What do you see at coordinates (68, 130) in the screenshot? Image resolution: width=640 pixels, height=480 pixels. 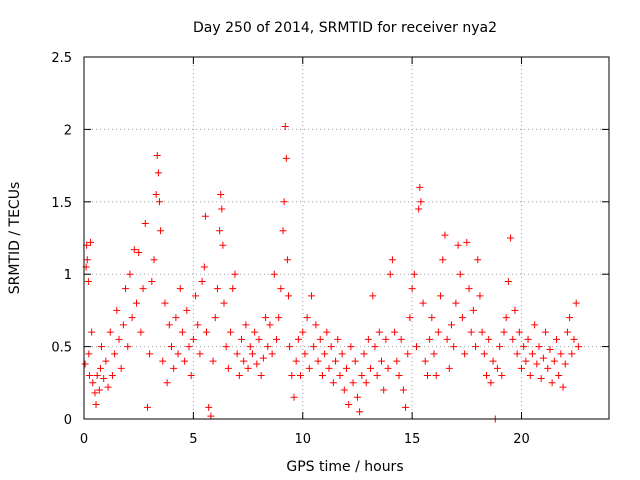 I see `y-tick-label: 2` at bounding box center [68, 130].